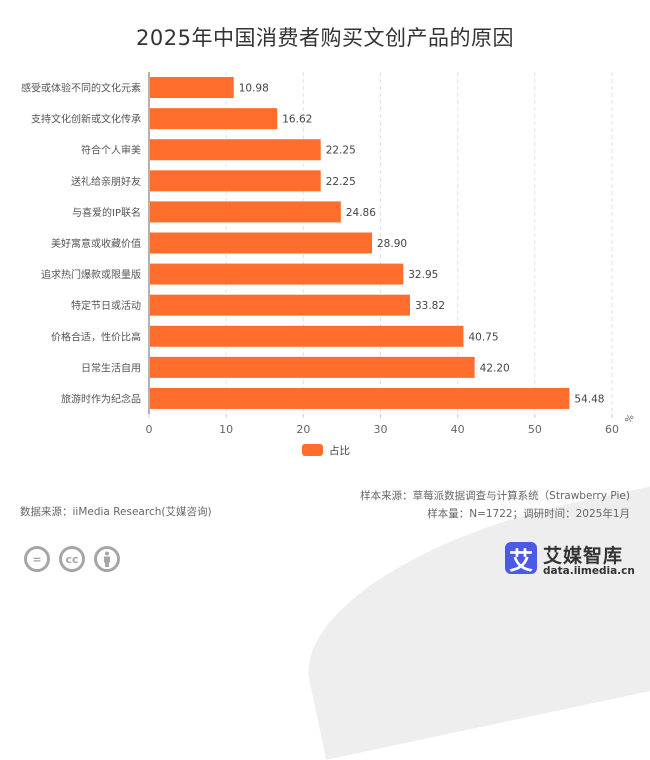  Describe the element at coordinates (535, 429) in the screenshot. I see `x-tick-label: 50` at that location.